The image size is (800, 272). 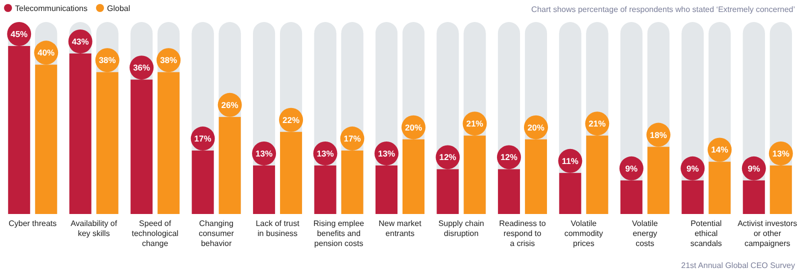 I want to click on data-label: 43%, so click(x=81, y=41).